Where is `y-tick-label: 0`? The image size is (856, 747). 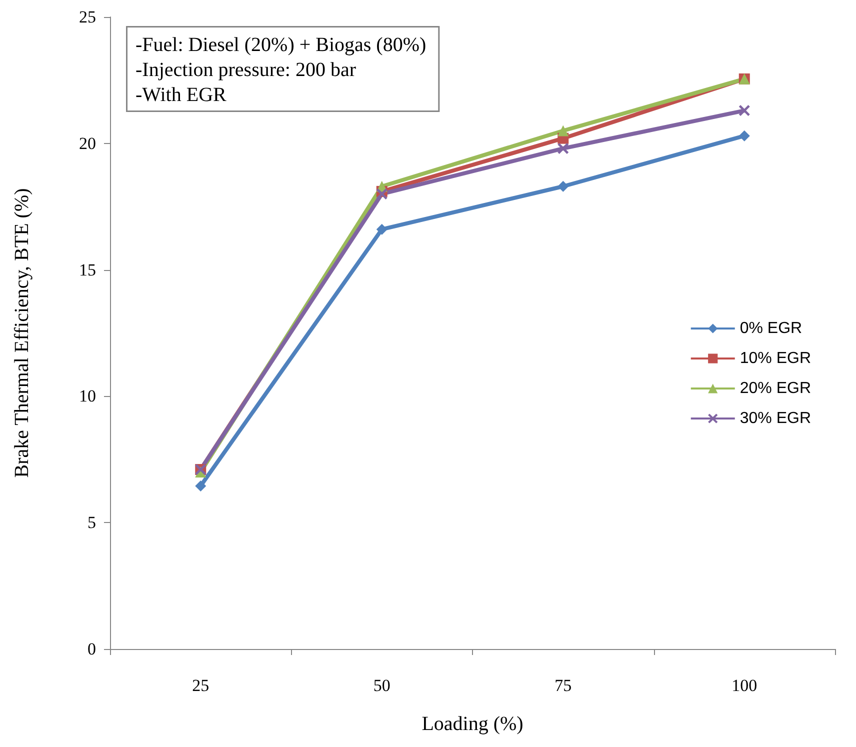
y-tick-label: 0 is located at coordinates (92, 649).